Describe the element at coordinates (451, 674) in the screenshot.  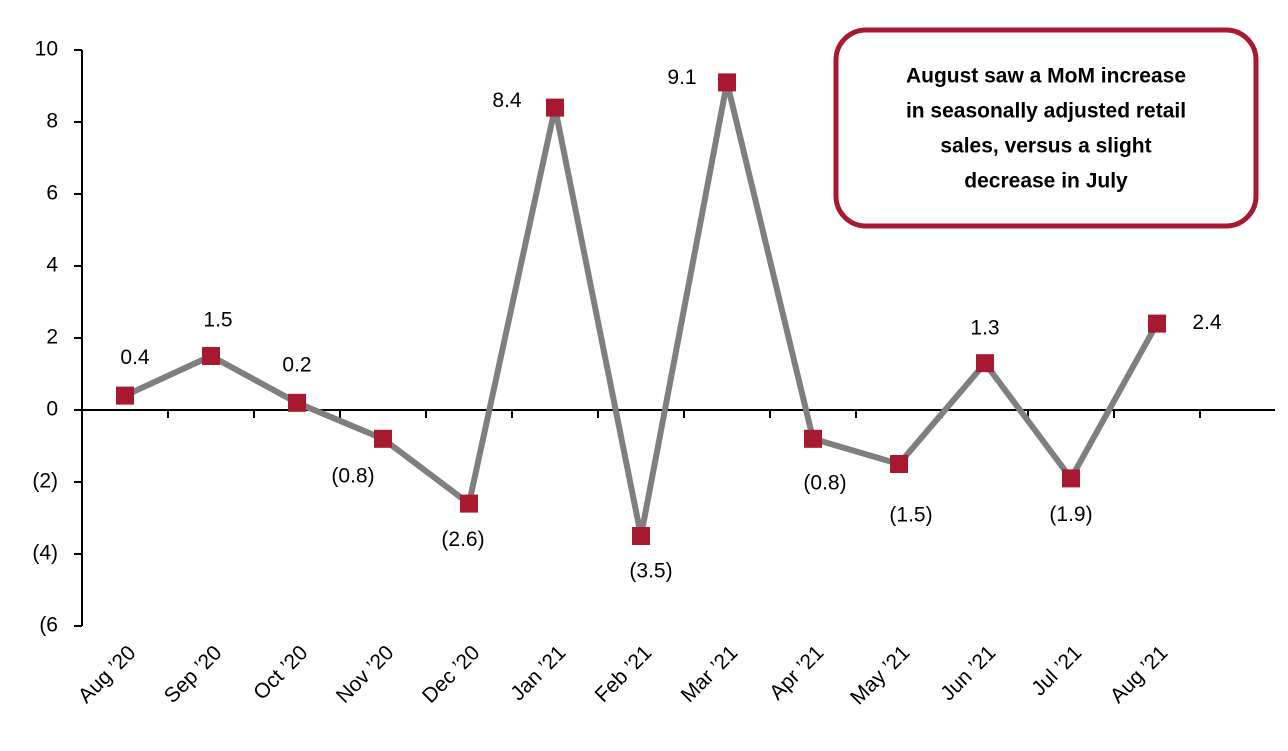
I see `x-tick-label: Dec ’20` at that location.